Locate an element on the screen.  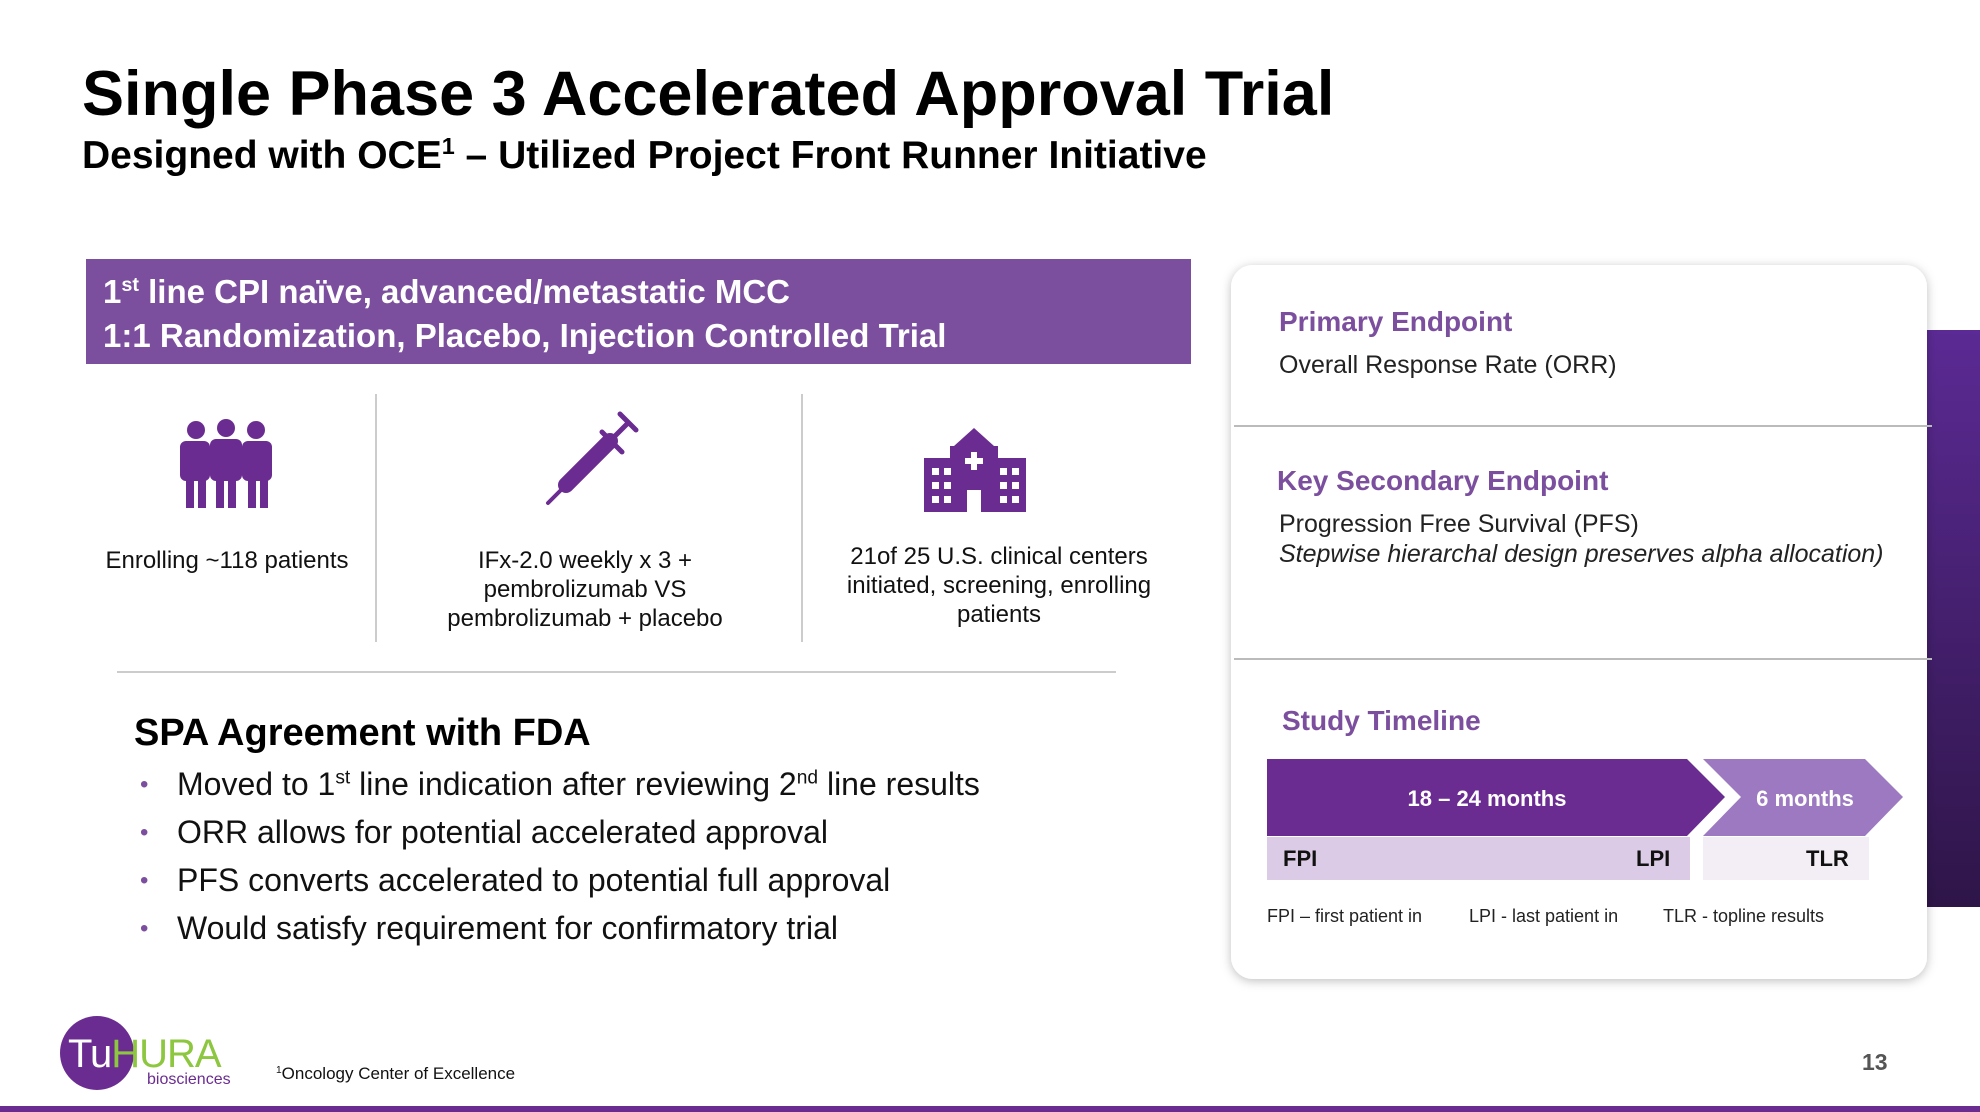
endpoint-text: Progression Free Survival (PFS) is located at coordinates (1459, 524).